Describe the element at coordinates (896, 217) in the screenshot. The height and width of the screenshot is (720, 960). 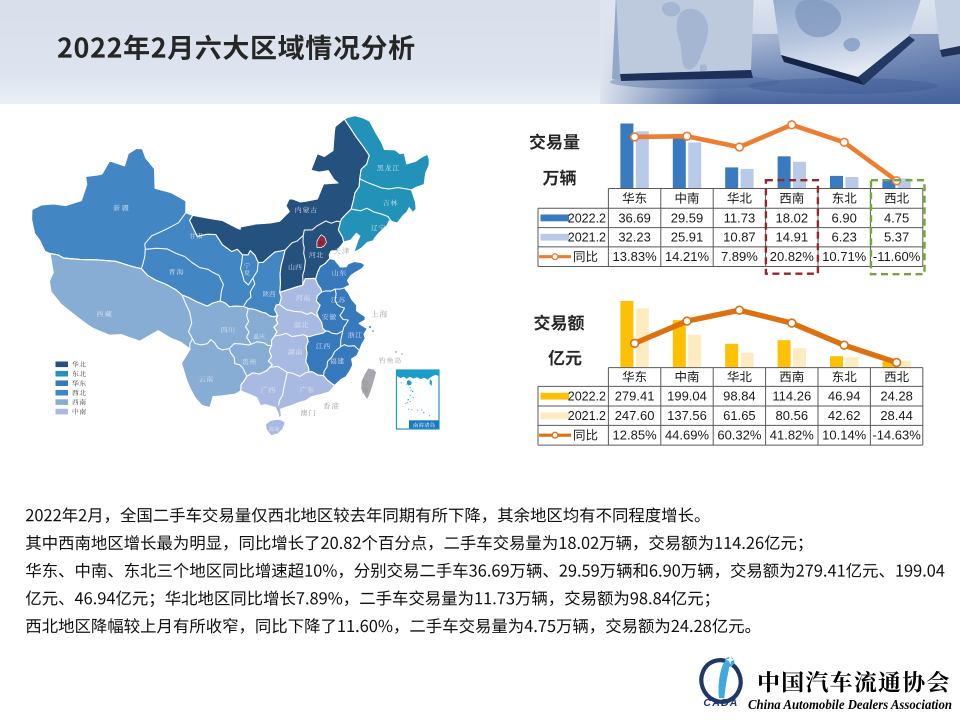
I see `svg-text: 4.75` at that location.